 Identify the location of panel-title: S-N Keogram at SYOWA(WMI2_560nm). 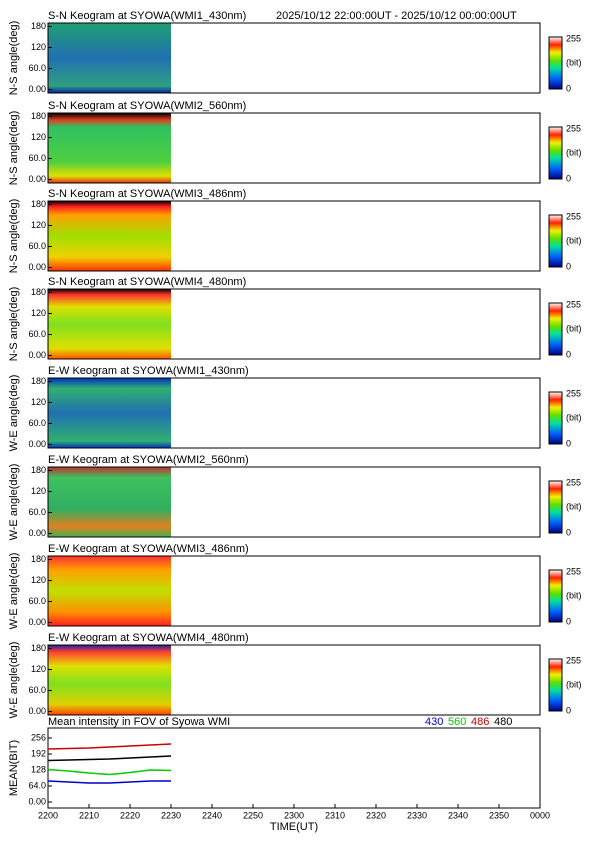
(147, 106).